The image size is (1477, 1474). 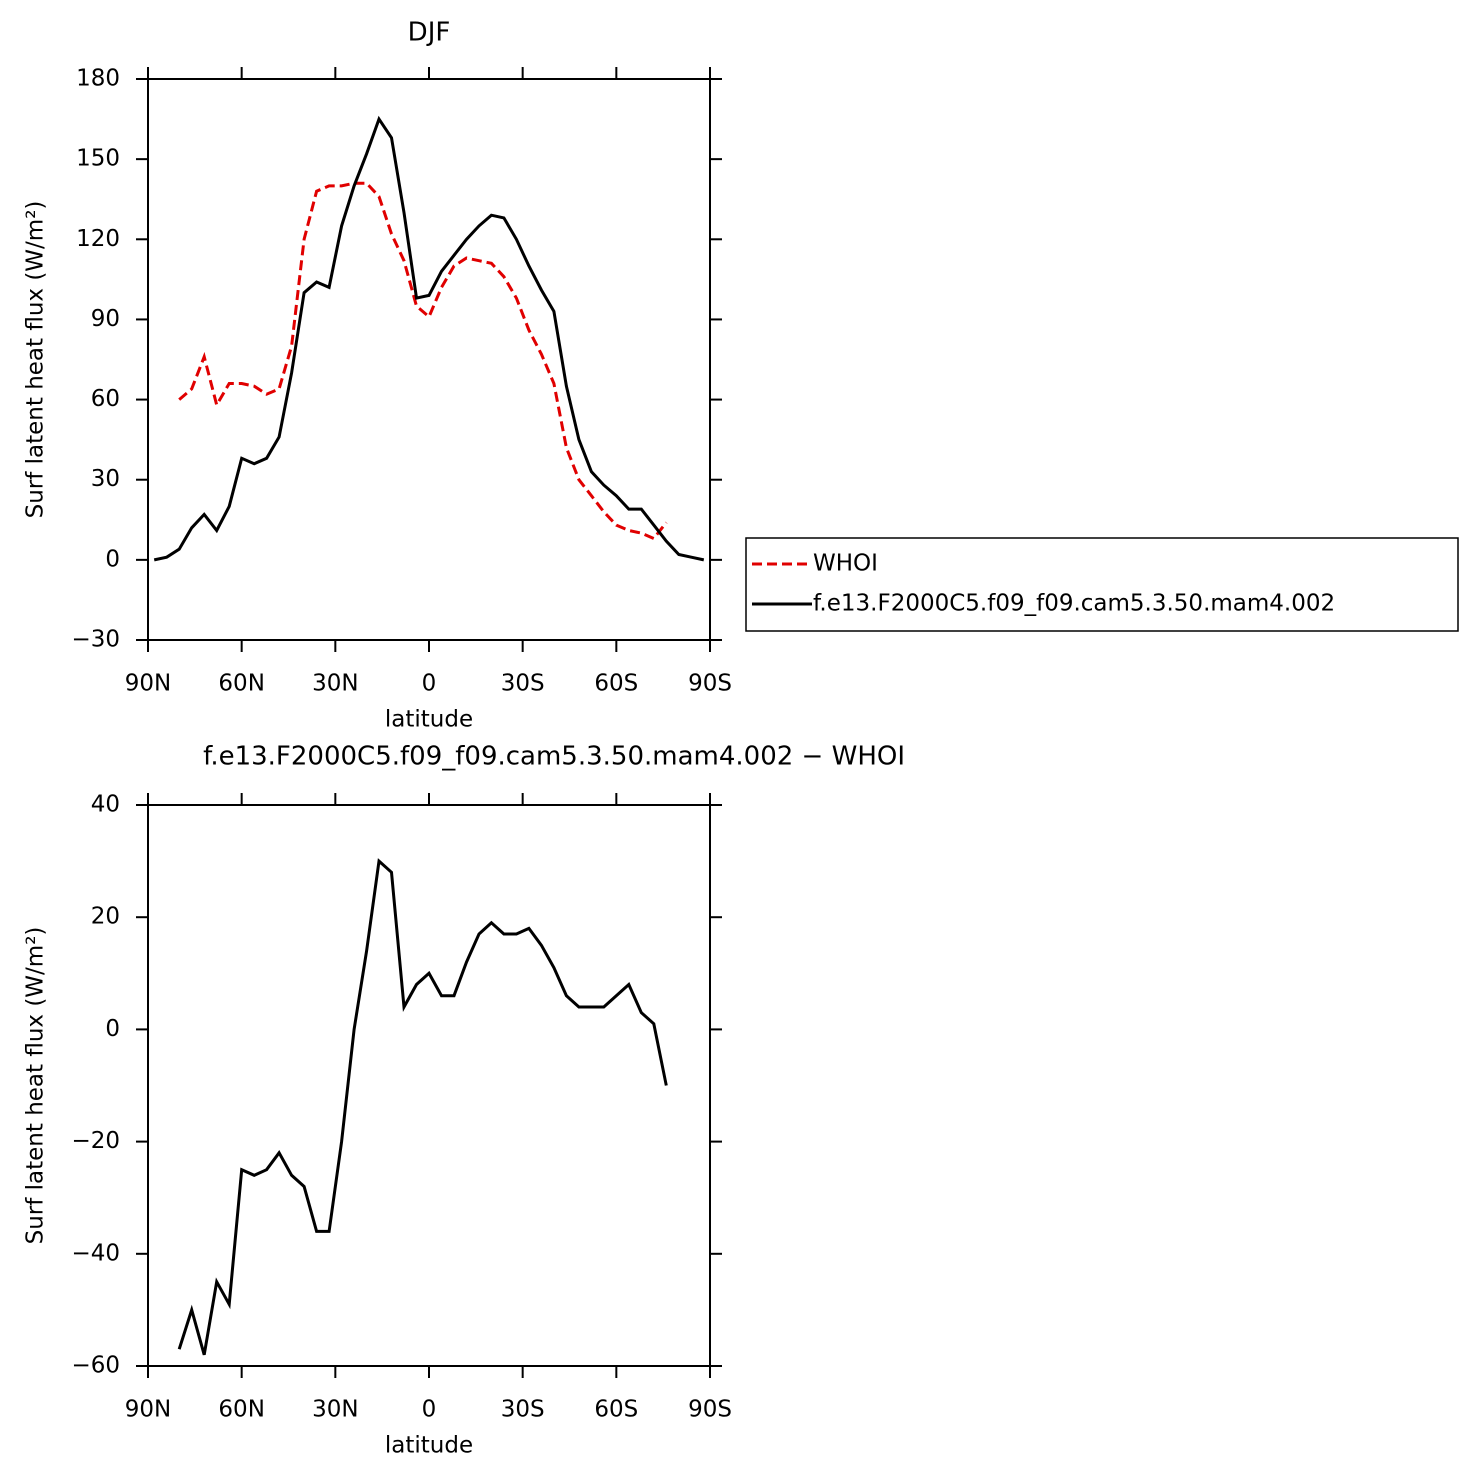 I want to click on y-tick-label: 90, so click(x=105, y=319).